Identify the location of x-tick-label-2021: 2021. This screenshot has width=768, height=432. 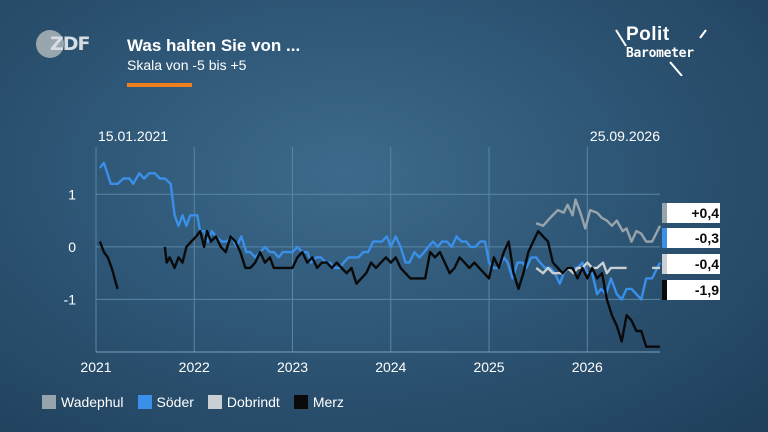
(95, 367).